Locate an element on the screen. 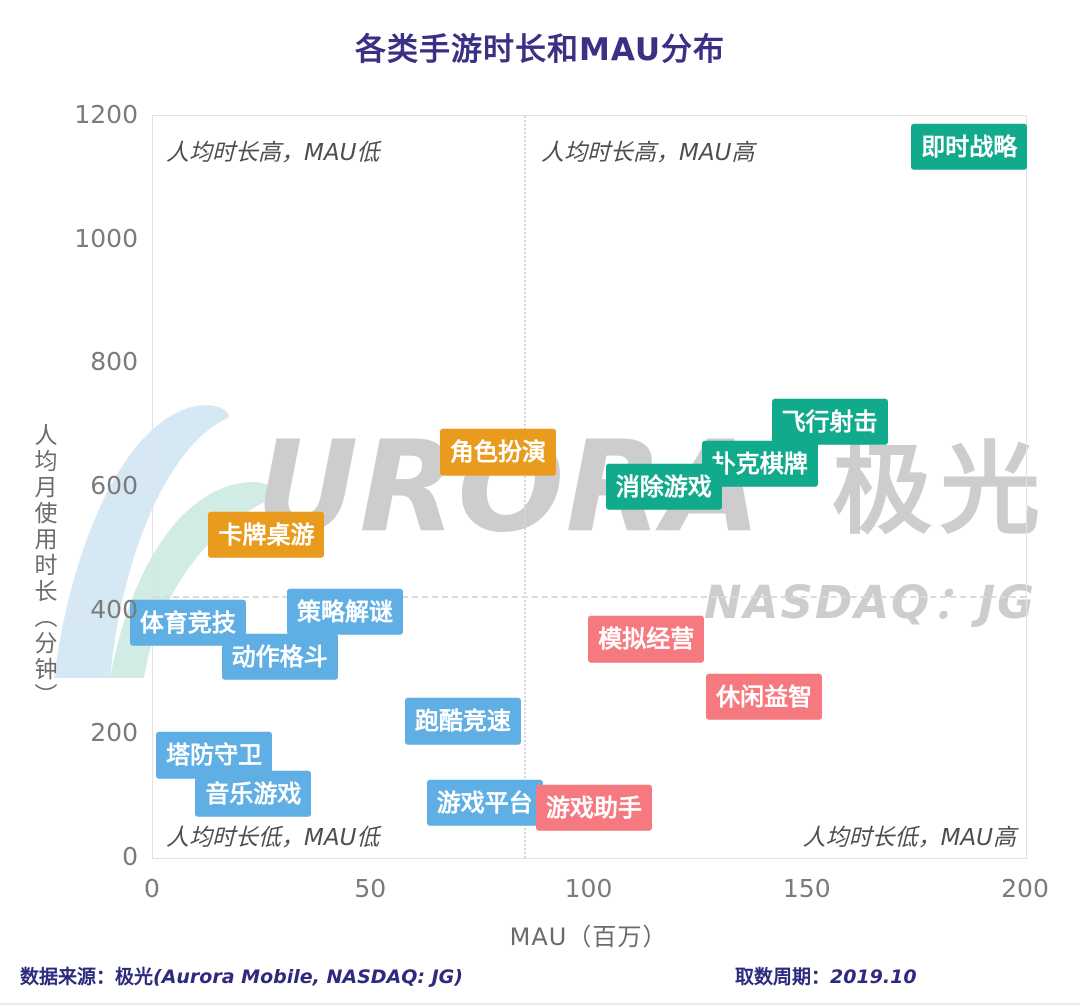 This screenshot has width=1080, height=1005. data-source-latin: (Aurora Mobile, NASDAQ: JG) is located at coordinates (308, 977).